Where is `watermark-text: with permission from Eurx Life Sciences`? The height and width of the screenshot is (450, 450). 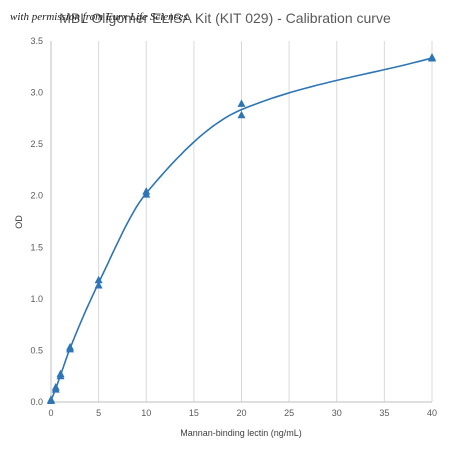 watermark-text: with permission from Eurx Life Sciences is located at coordinates (99, 17).